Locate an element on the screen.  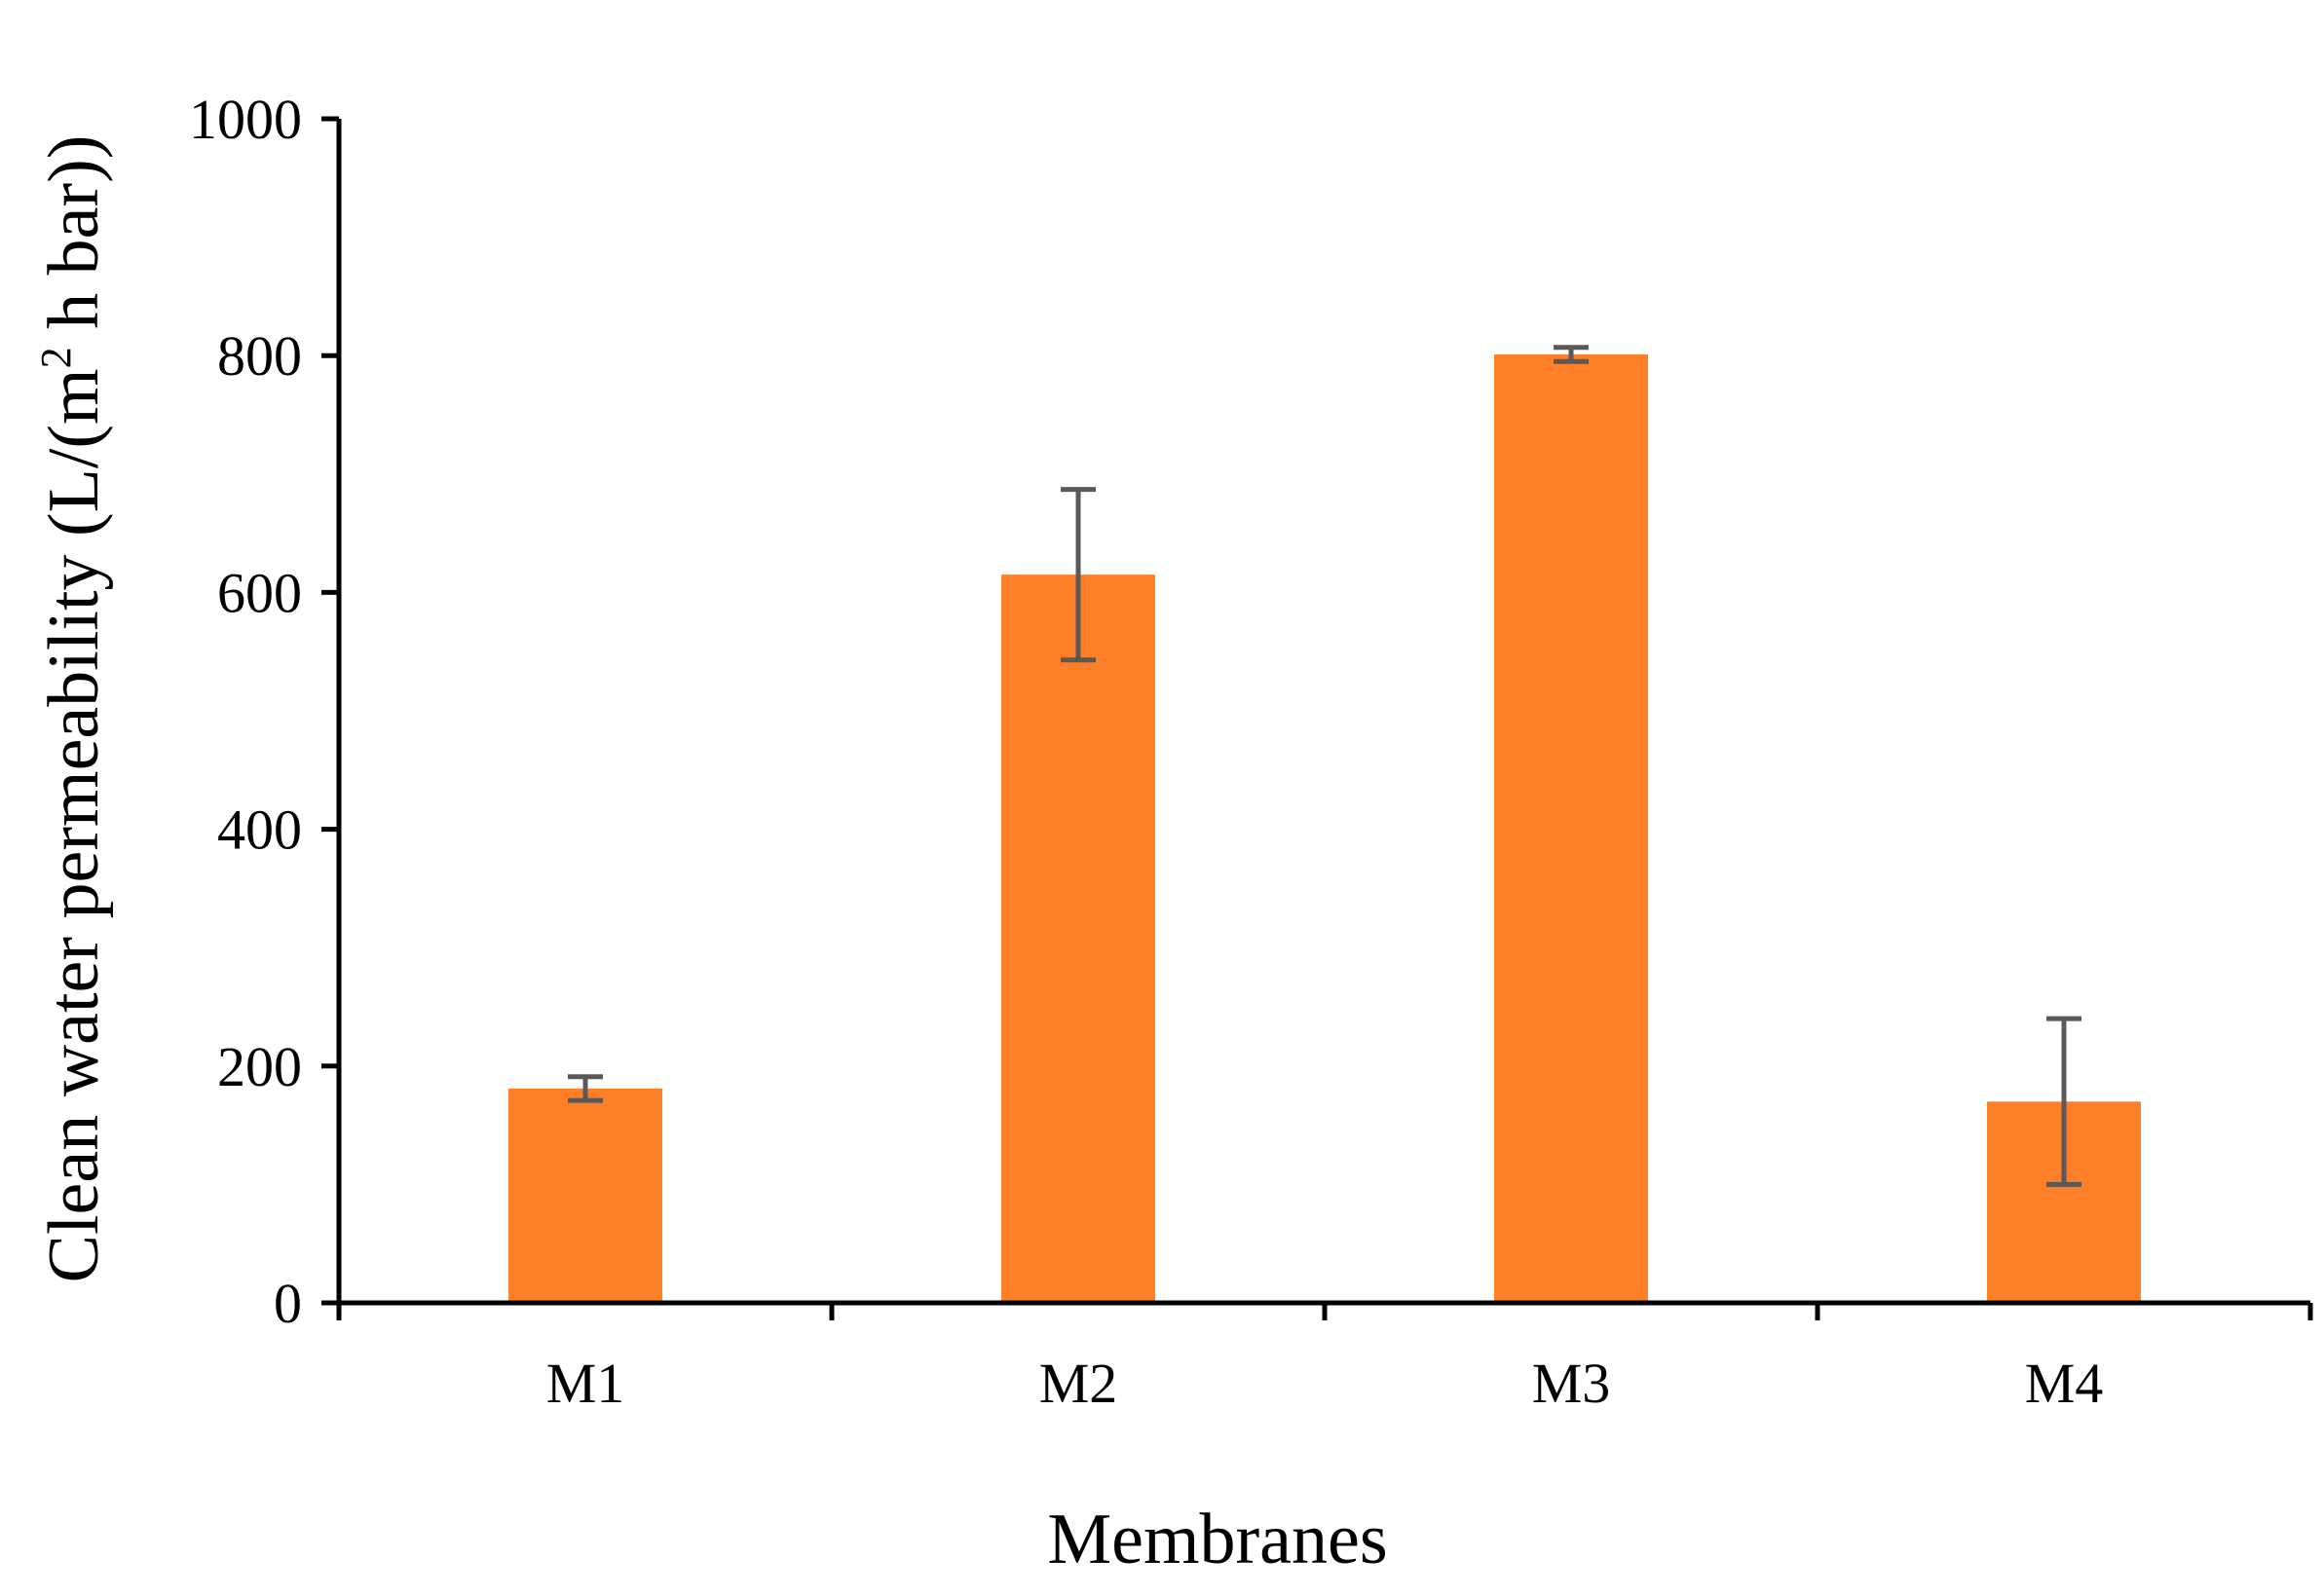
y-tick-label: 200 is located at coordinates (259, 1066).